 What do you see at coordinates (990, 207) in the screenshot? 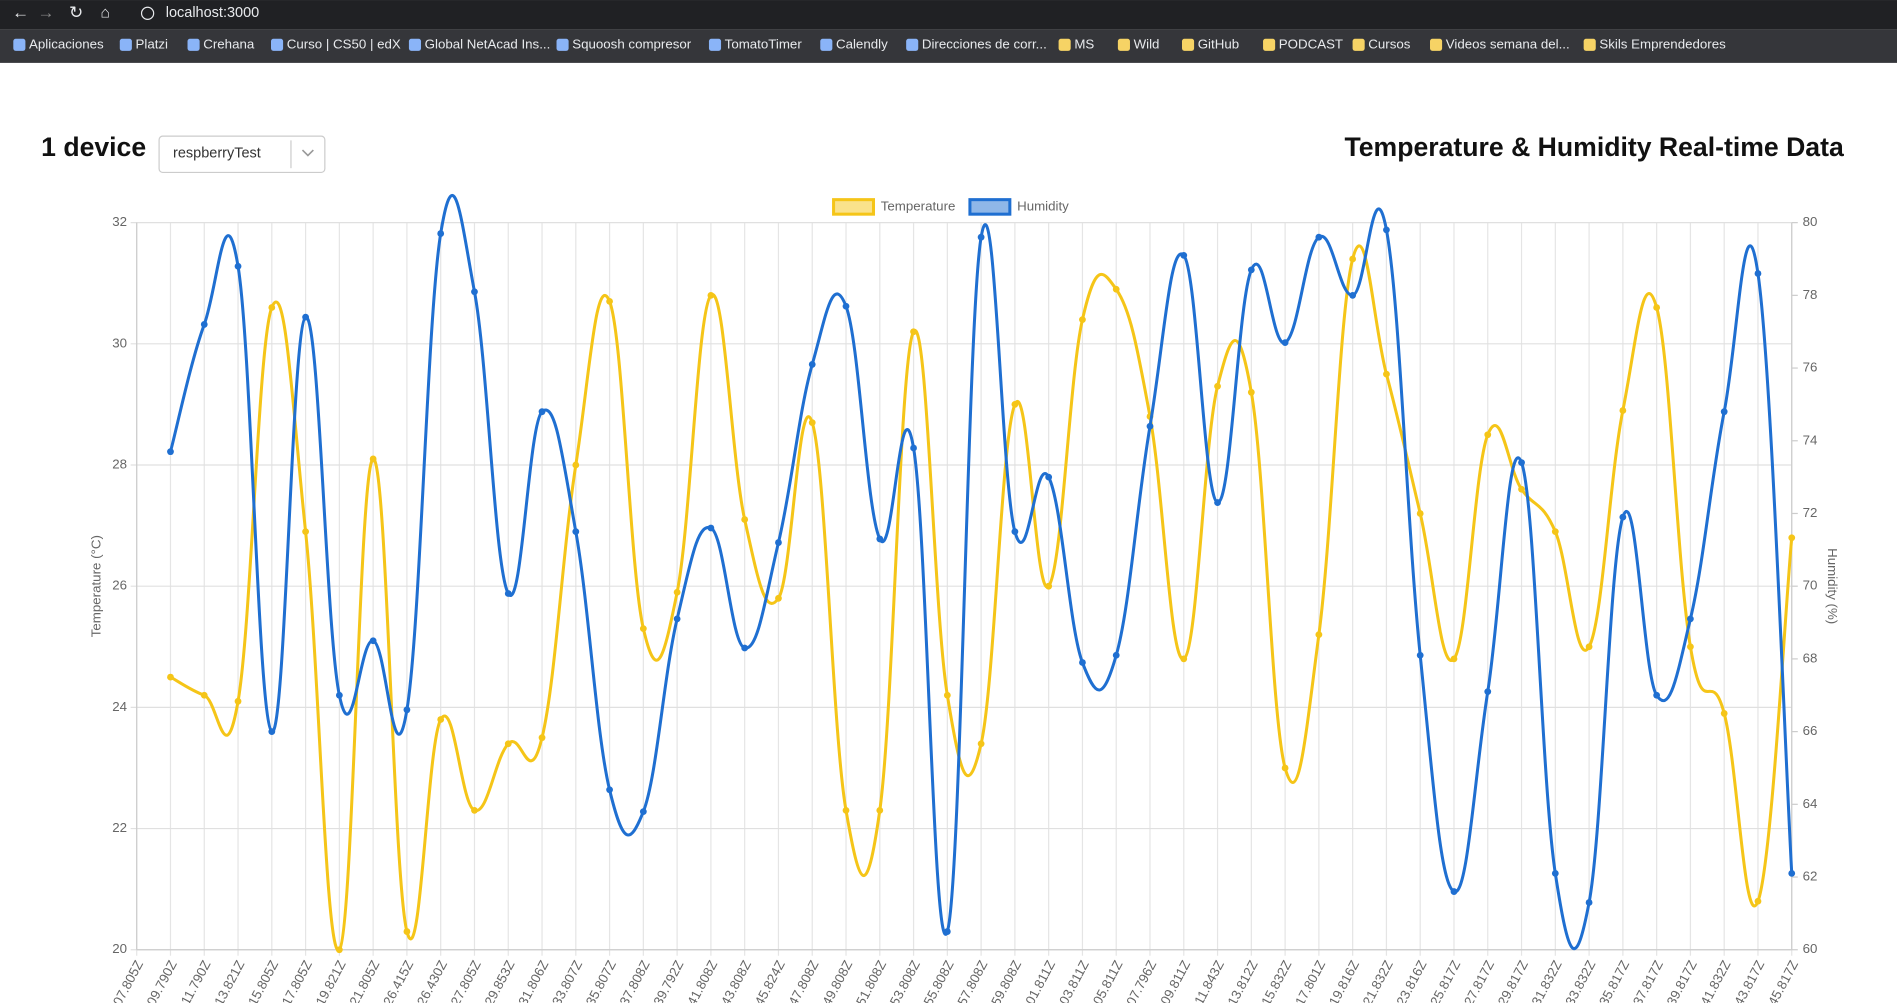
I see `legend-swatch` at bounding box center [990, 207].